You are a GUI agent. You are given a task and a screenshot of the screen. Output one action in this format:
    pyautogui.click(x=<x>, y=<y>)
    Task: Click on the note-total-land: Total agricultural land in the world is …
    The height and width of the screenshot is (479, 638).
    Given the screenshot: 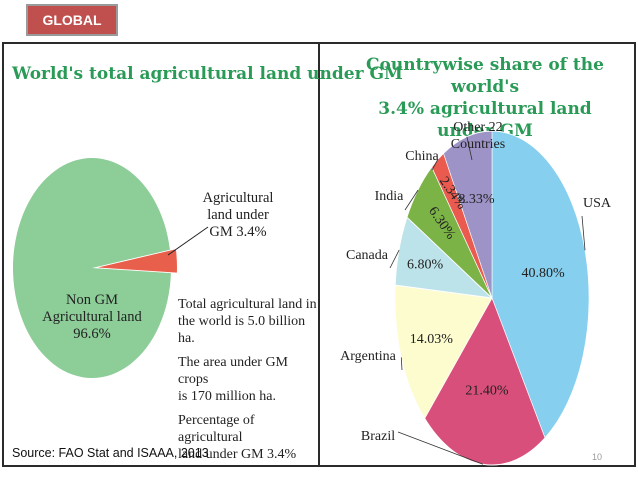 What is the action you would take?
    pyautogui.click(x=248, y=321)
    